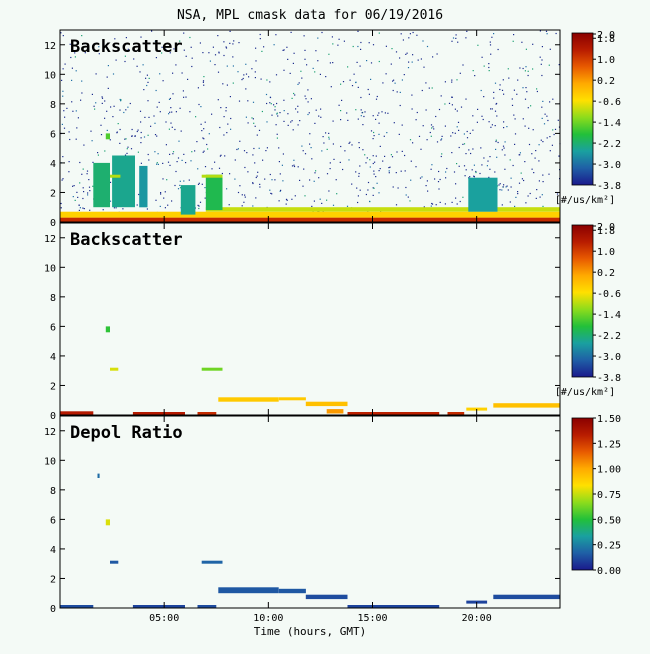 The width and height of the screenshot is (650, 654). Describe the element at coordinates (53, 386) in the screenshot. I see `y-tick-label: 2` at that location.